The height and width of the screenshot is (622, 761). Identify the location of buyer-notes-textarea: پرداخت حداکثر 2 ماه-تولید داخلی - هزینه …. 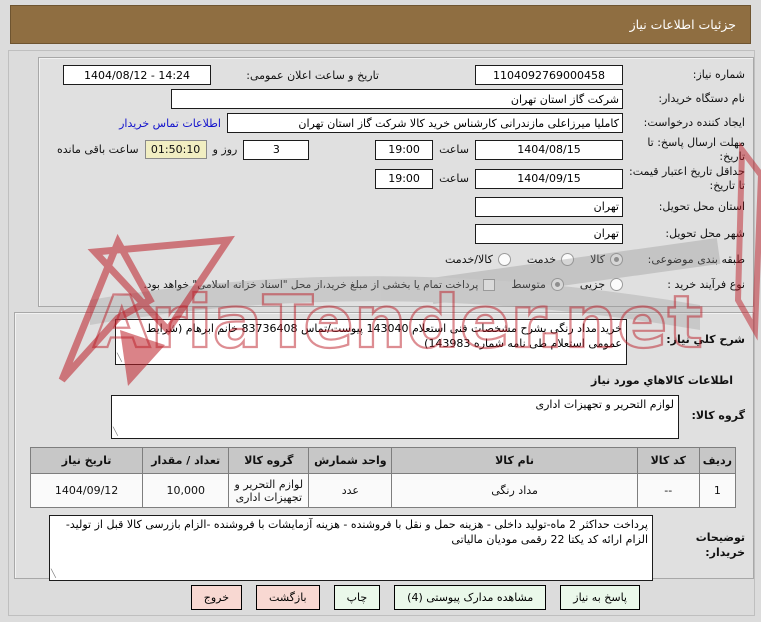
(351, 548).